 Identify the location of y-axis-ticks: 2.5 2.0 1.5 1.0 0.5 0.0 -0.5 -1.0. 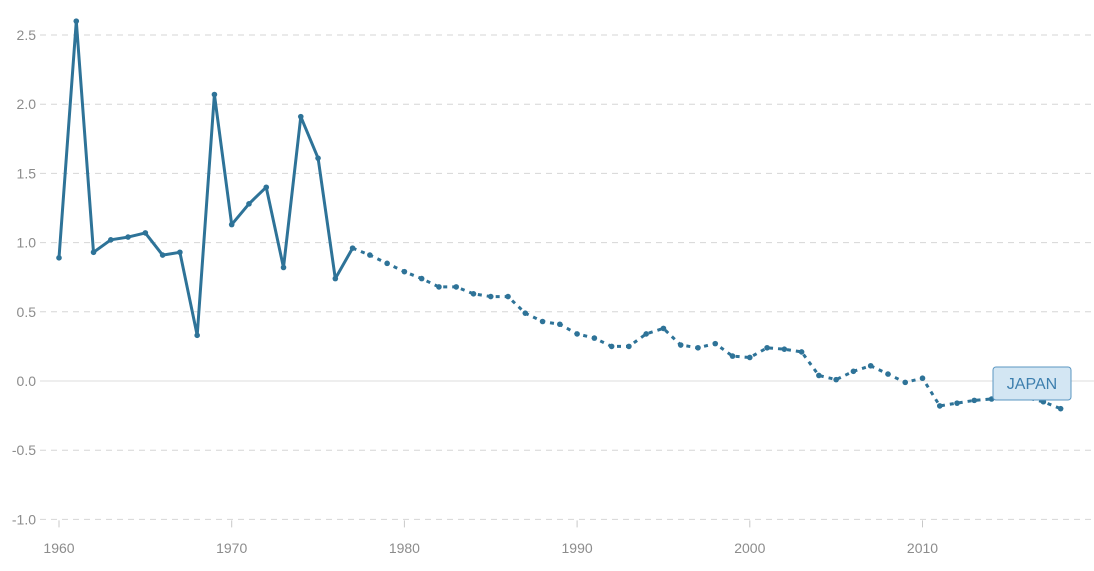
(24, 277).